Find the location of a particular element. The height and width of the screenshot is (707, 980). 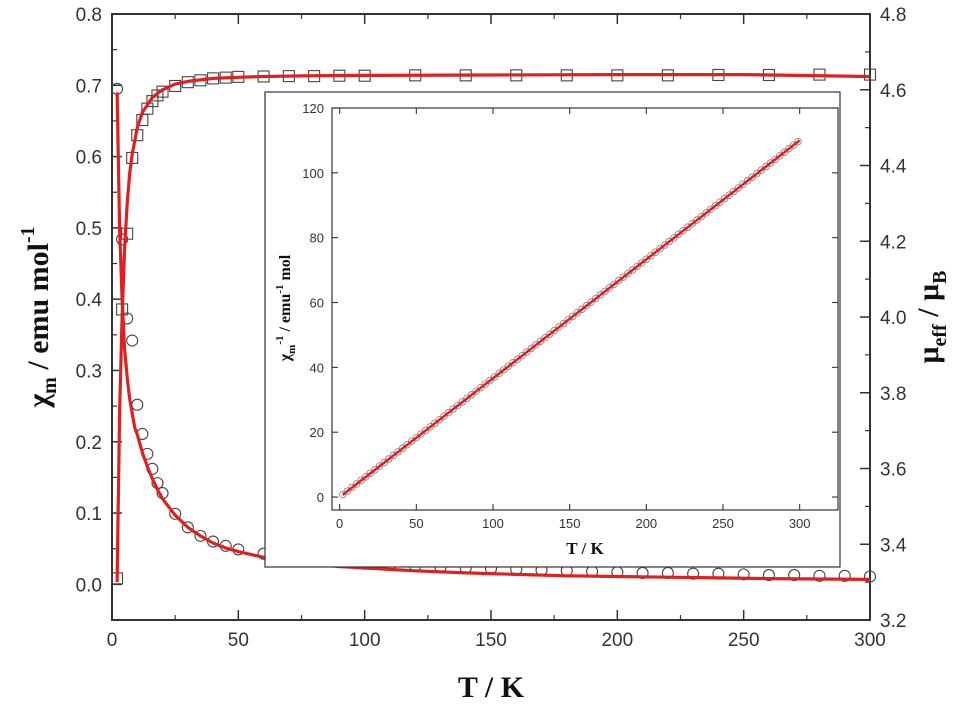

y-left-tick-label: 0.1 is located at coordinates (89, 514).